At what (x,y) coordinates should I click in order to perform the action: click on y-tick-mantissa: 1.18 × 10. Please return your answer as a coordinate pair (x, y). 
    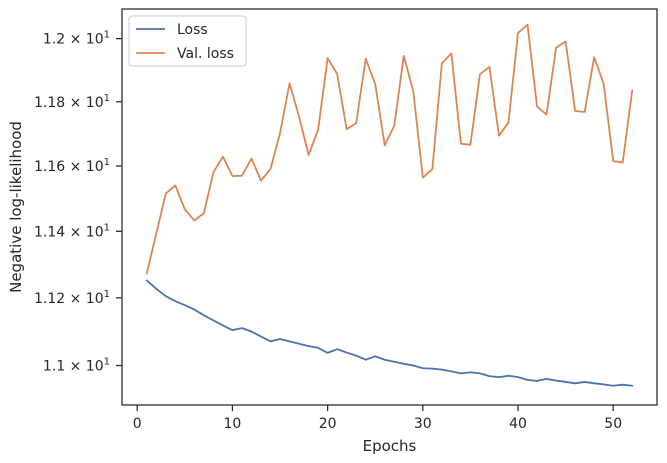
    Looking at the image, I should click on (69, 103).